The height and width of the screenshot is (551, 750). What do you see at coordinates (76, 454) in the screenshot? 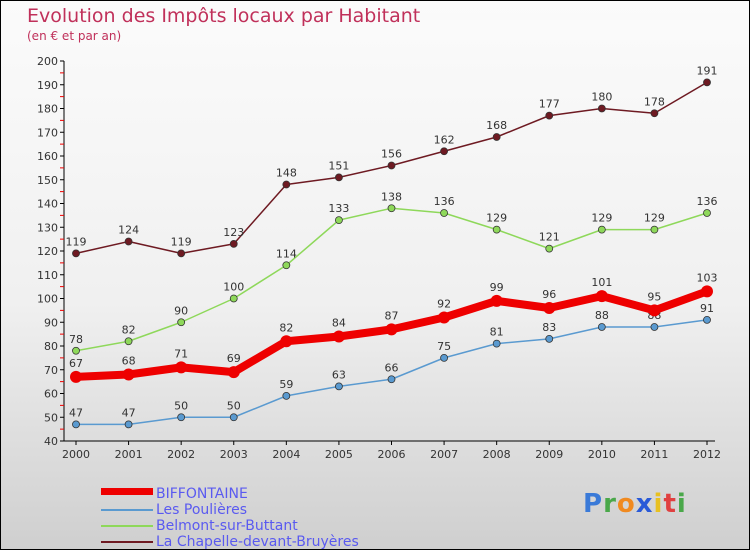
I see `x-tick-label: 2000` at bounding box center [76, 454].